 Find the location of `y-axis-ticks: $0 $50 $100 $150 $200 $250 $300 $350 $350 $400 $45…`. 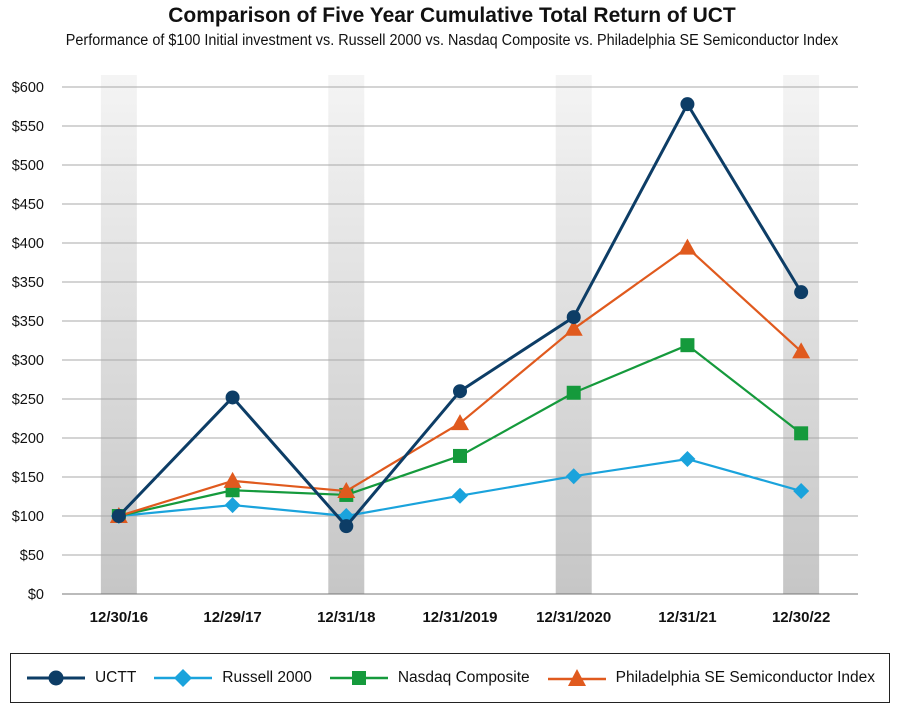

y-axis-ticks: $0 $50 $100 $150 $200 $250 $300 $350 $350 $400 $45… is located at coordinates (28, 341).